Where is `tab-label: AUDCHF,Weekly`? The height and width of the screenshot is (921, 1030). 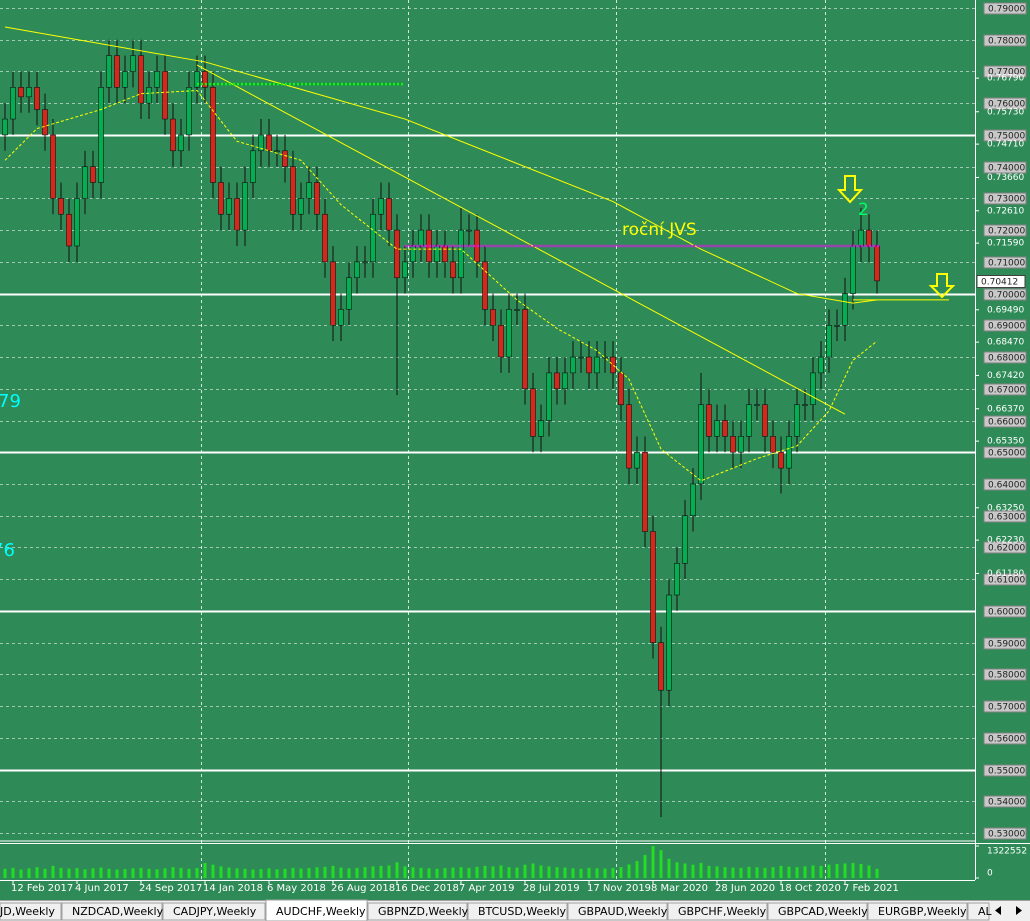 tab-label: AUDCHF,Weekly is located at coordinates (321, 911).